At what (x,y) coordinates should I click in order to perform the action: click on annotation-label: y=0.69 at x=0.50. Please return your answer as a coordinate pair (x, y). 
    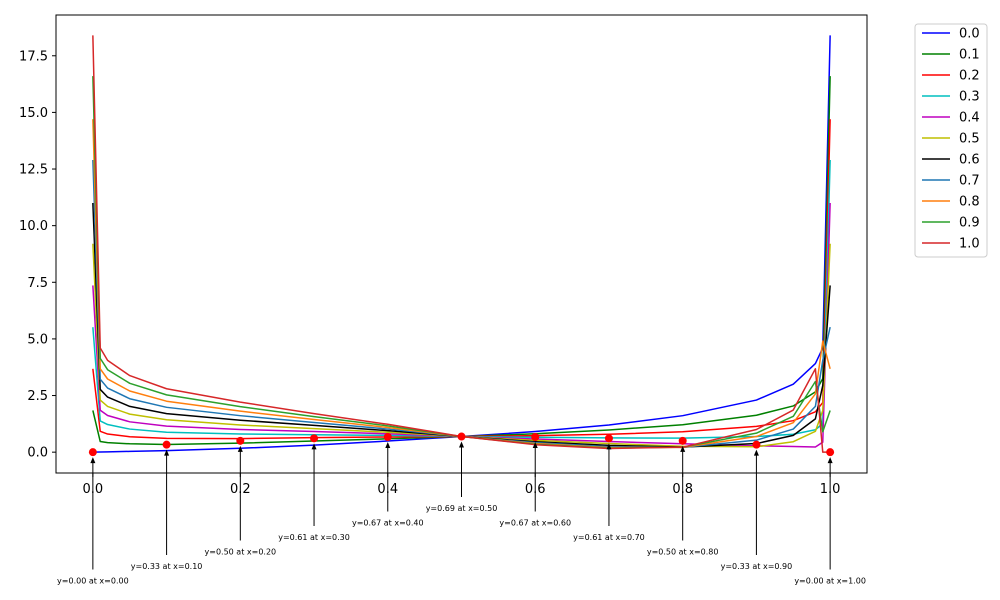
    Looking at the image, I should click on (462, 508).